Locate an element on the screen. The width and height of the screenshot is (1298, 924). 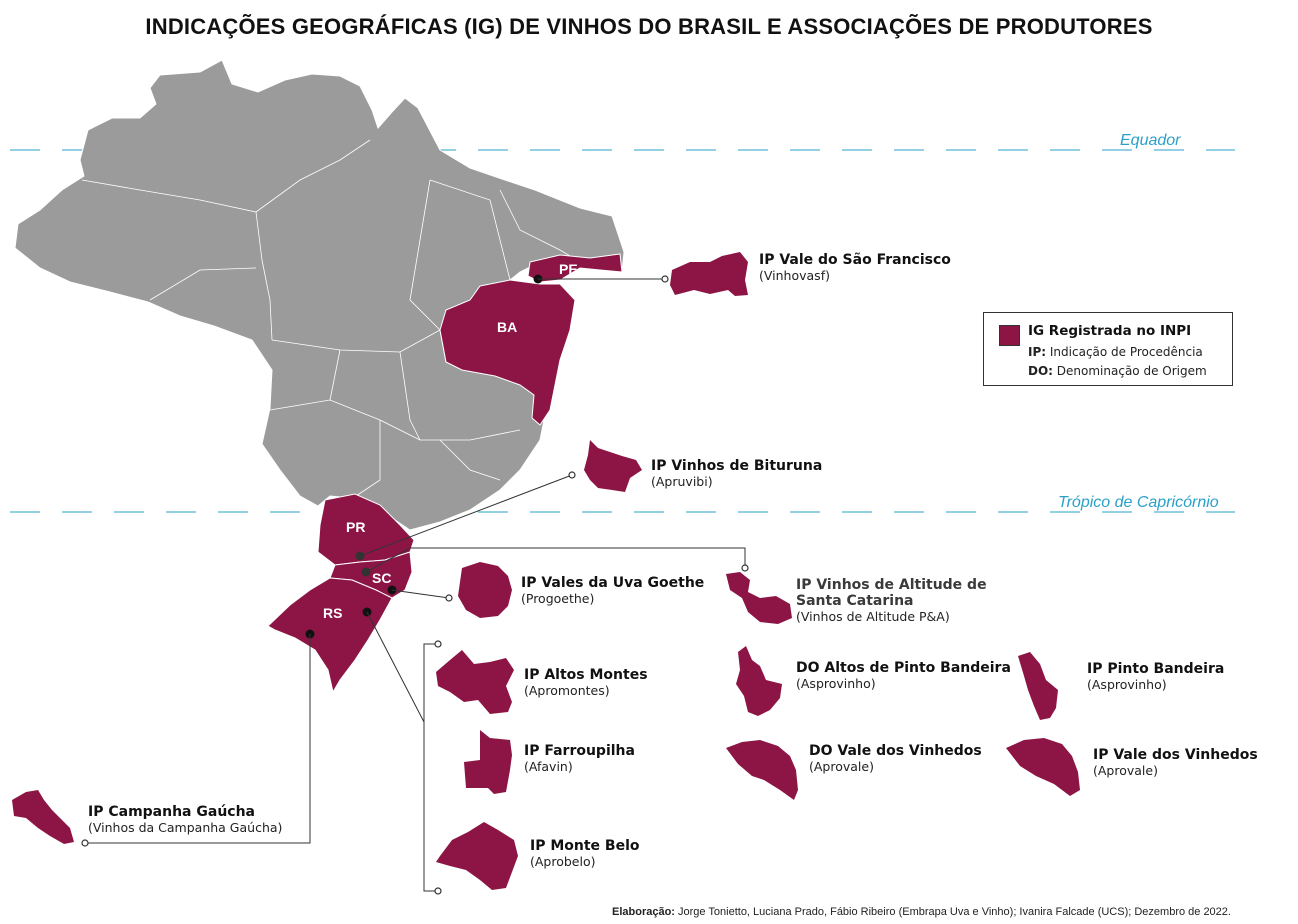
ig-name: IP Monte Belo is located at coordinates (585, 846).